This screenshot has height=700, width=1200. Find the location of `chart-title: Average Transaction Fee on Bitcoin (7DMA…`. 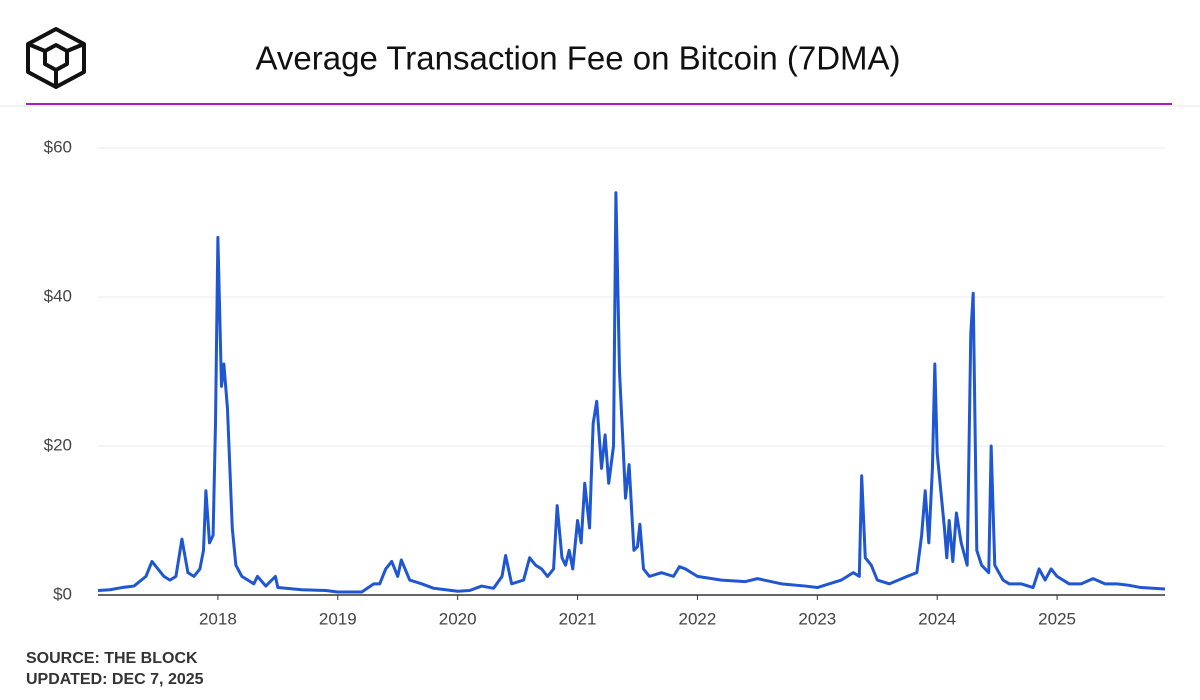

chart-title: Average Transaction Fee on Bitcoin (7DMA… is located at coordinates (577, 58).